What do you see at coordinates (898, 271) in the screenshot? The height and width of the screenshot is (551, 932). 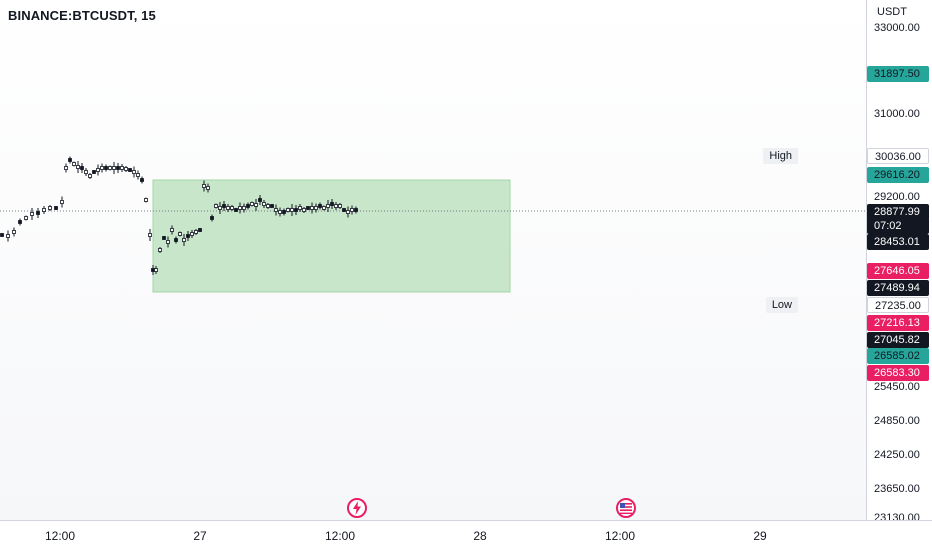 I see `price-tag-alert: 27646.05` at bounding box center [898, 271].